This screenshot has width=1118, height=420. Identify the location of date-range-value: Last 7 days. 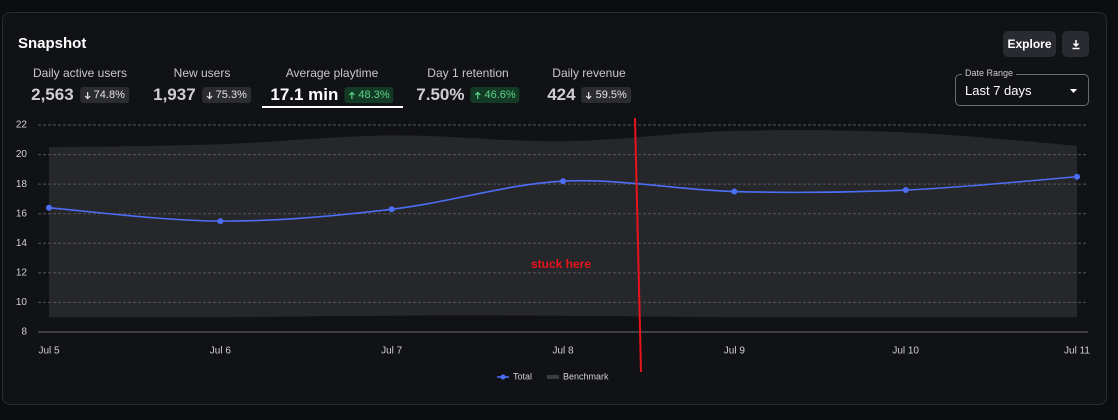
(998, 90).